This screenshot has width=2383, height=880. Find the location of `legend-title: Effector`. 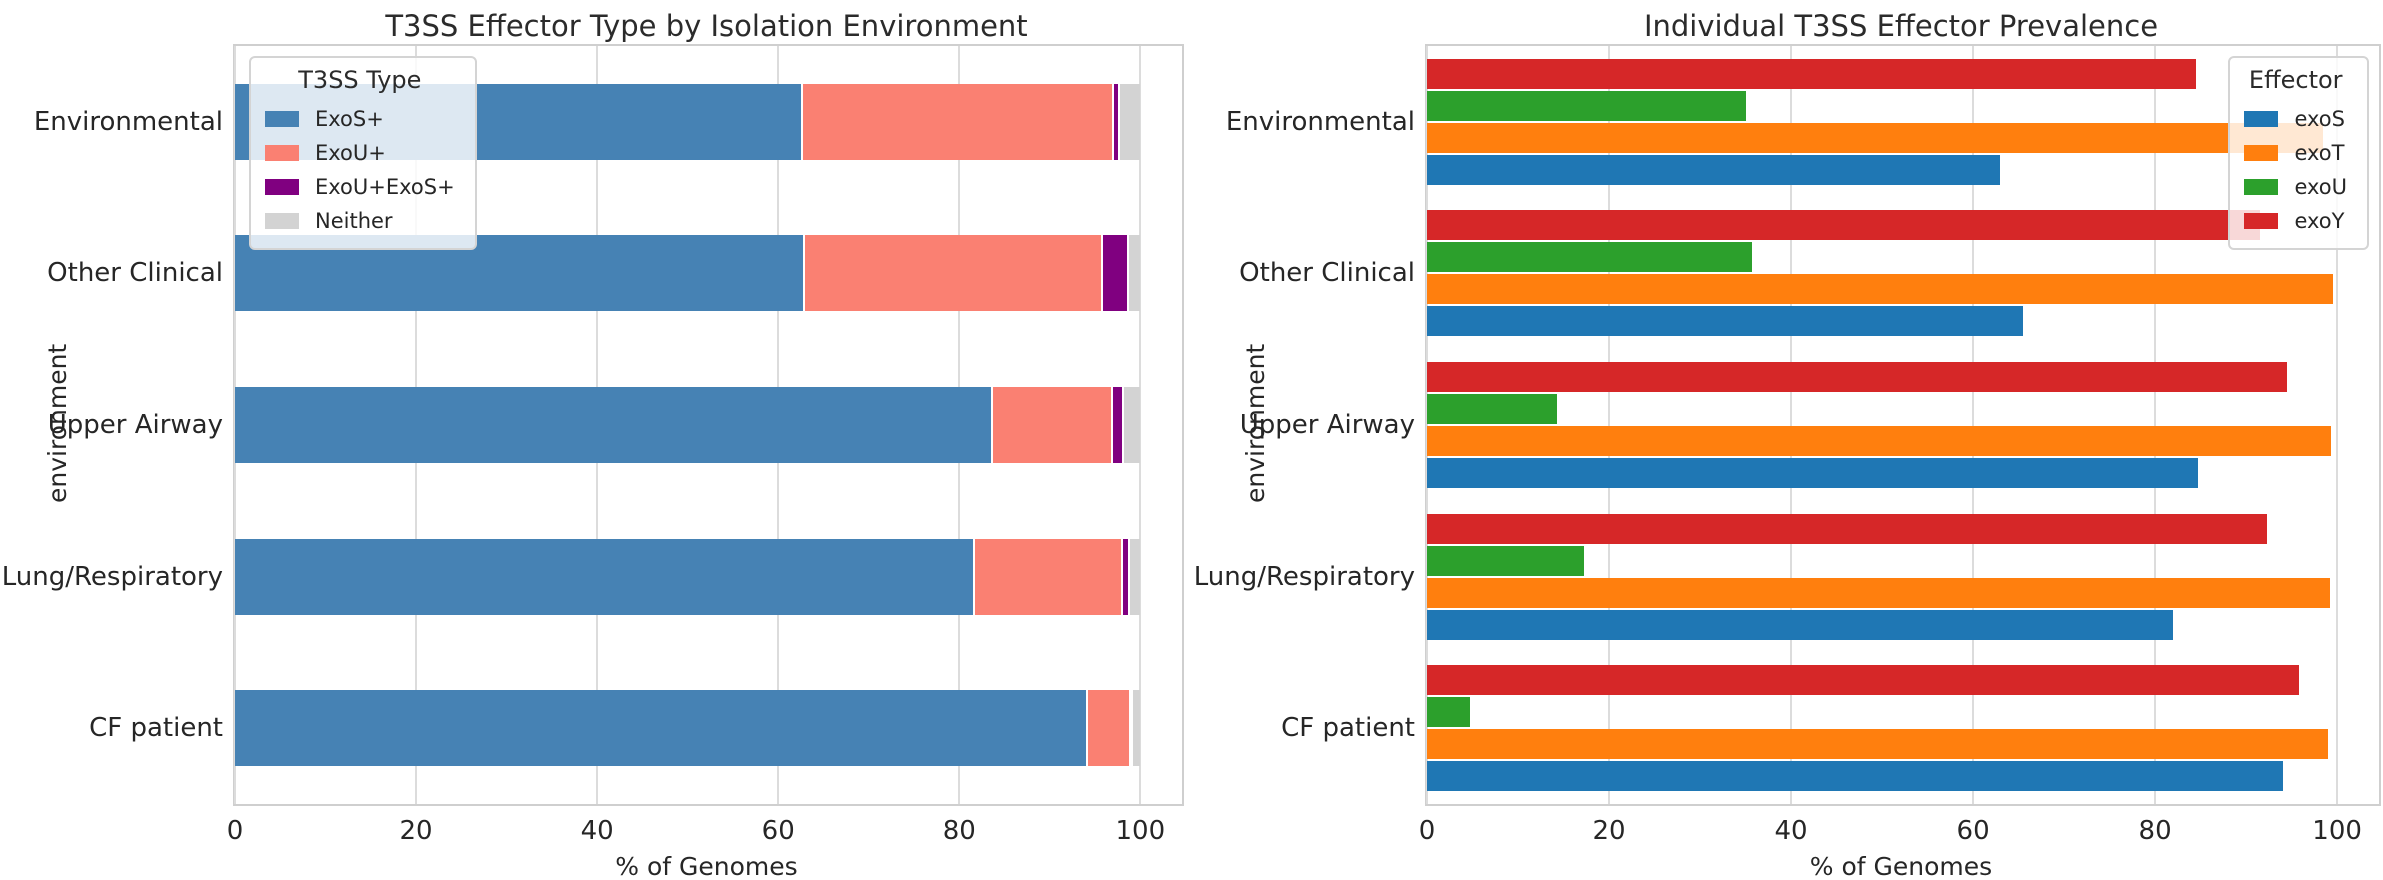

legend-title: Effector is located at coordinates (2295, 80).